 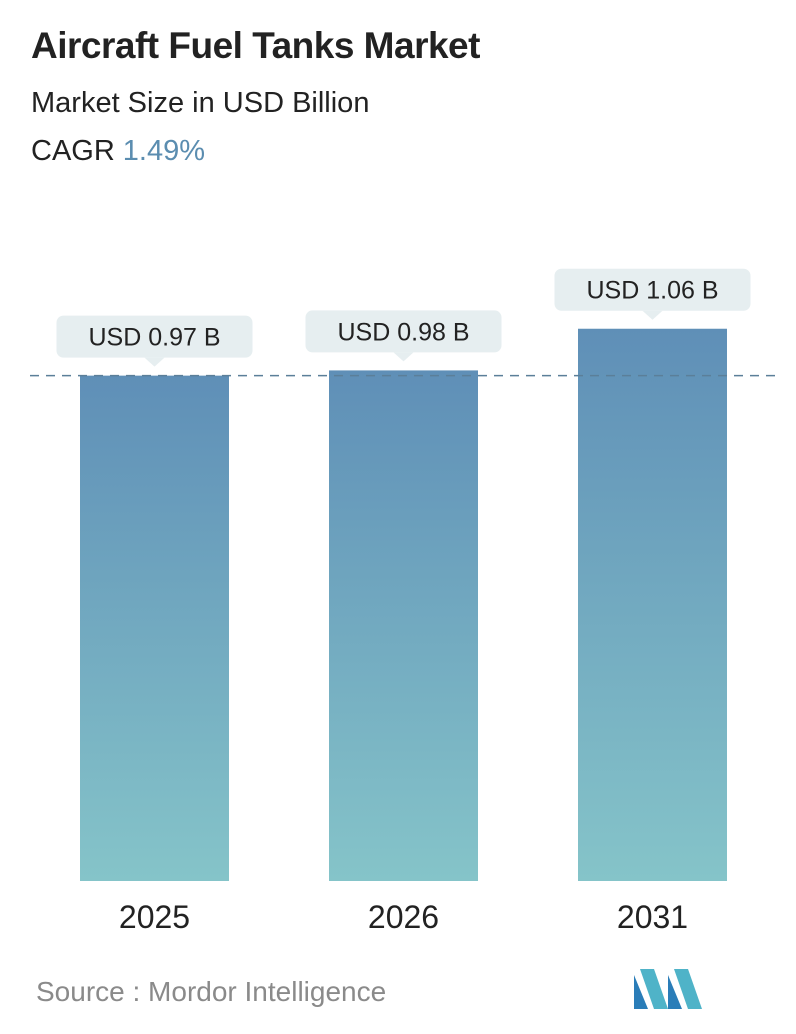 I want to click on data-label-2025: USD 0.97 B, so click(x=154, y=341).